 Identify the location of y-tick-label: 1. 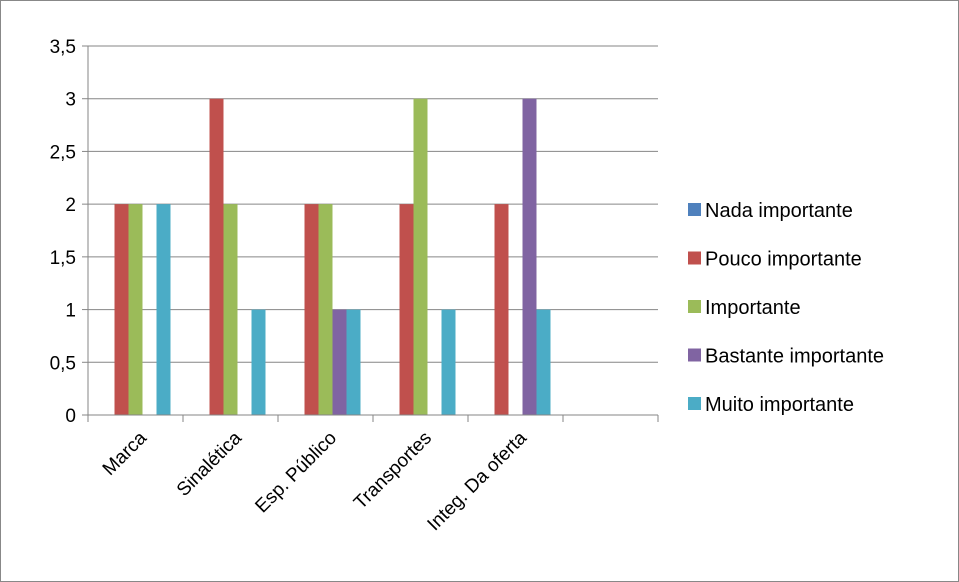
(70, 311).